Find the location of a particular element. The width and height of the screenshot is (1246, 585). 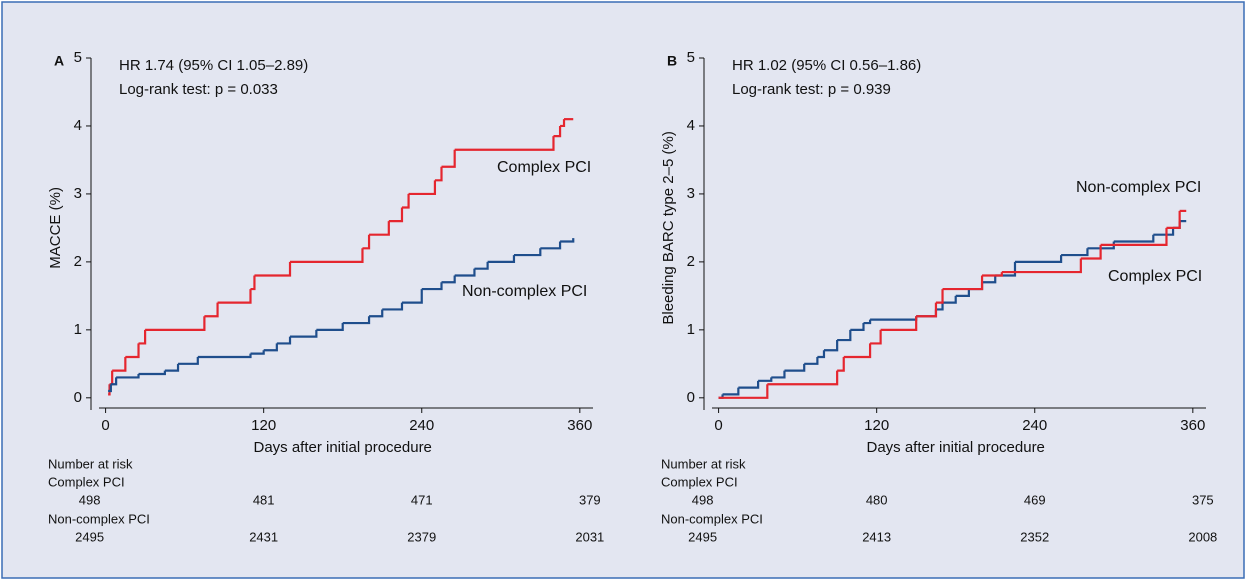

risk-row-name: Non-complex PCI is located at coordinates (712, 518).